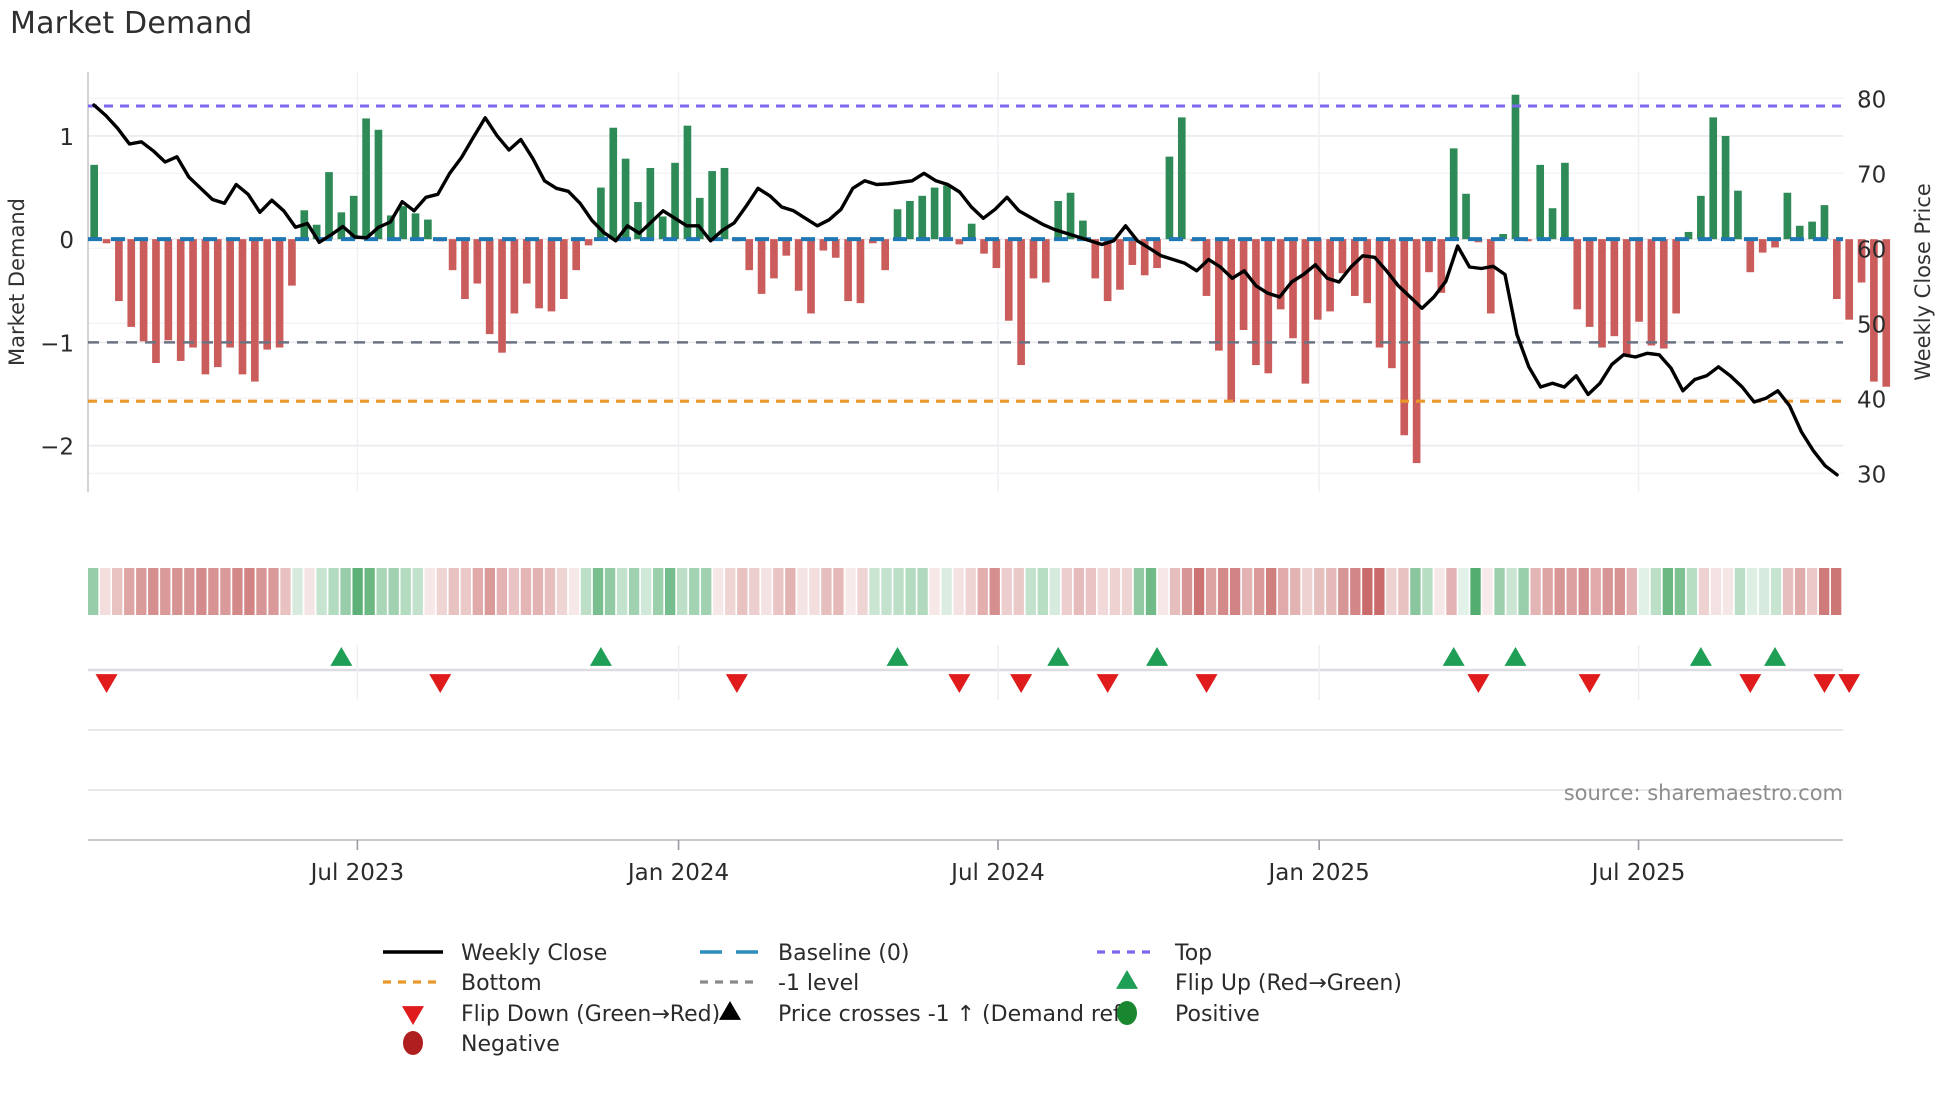 This screenshot has width=1960, height=1102. I want to click on legend-label-minus-one-level: -1 level, so click(818, 983).